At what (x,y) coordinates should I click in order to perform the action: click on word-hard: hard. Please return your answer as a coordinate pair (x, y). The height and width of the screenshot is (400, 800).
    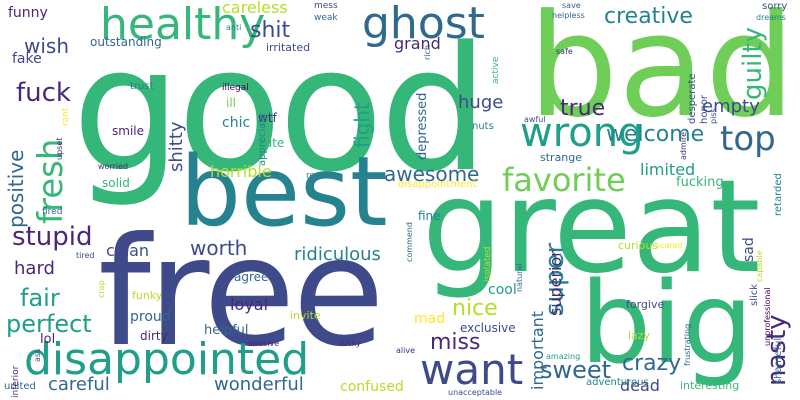
    Looking at the image, I should click on (34, 268).